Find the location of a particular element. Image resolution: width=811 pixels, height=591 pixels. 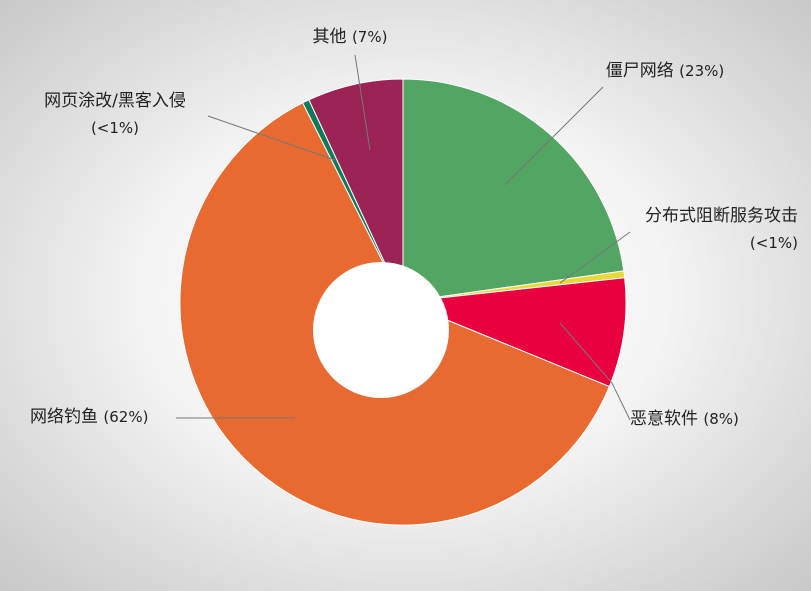

value-label: (8%) is located at coordinates (721, 419).